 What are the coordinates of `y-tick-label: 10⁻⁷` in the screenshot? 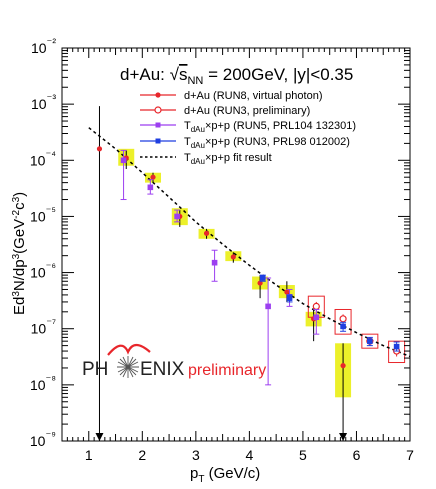 It's located at (43, 327).